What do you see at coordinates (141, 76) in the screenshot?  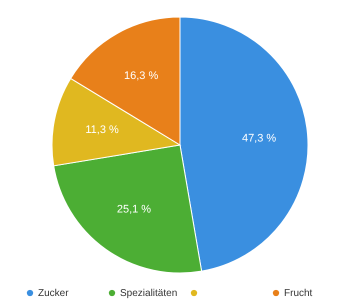 I see `data-label: 16,3 %` at bounding box center [141, 76].